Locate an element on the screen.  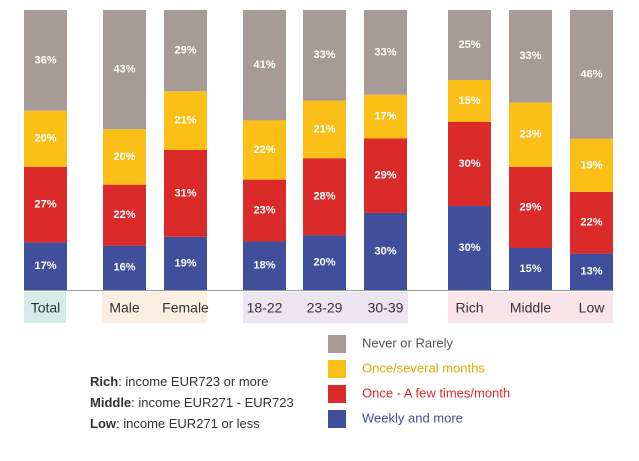
category-label: Total is located at coordinates (46, 308).